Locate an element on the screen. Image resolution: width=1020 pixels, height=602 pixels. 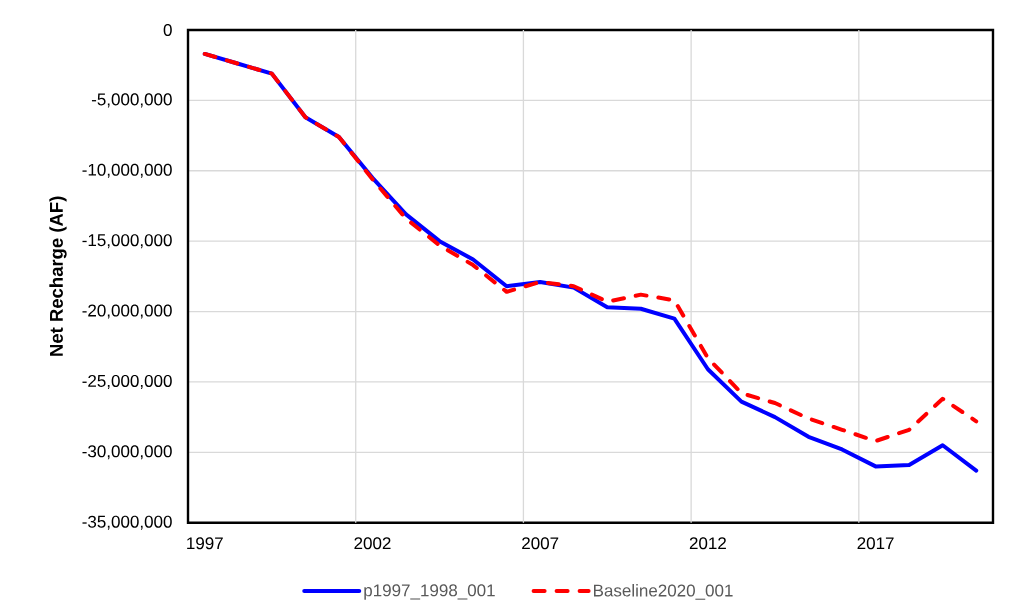
y-tick-label: 0 is located at coordinates (167, 30).